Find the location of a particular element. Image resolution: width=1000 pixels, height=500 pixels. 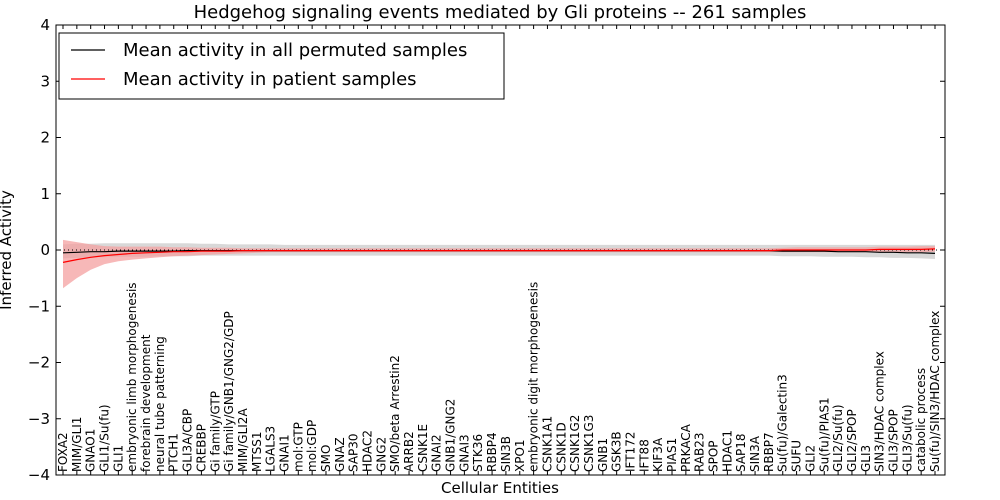

x-tick-label: CSNK1G3 is located at coordinates (589, 443).